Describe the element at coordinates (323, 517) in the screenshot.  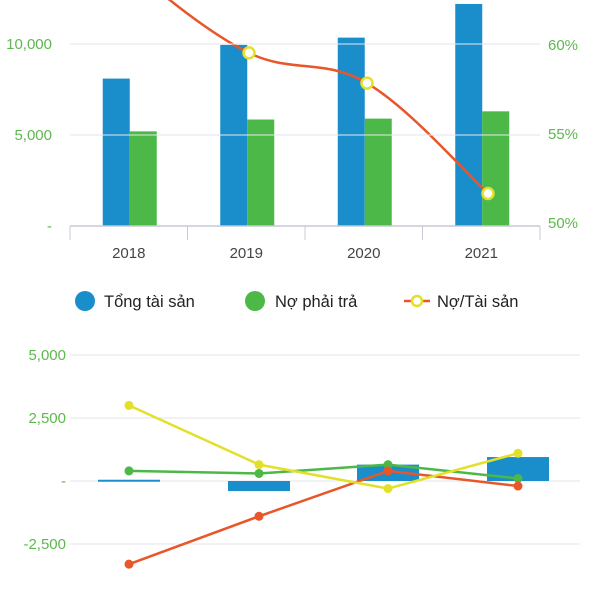
I see `chart2-line-orange` at that location.